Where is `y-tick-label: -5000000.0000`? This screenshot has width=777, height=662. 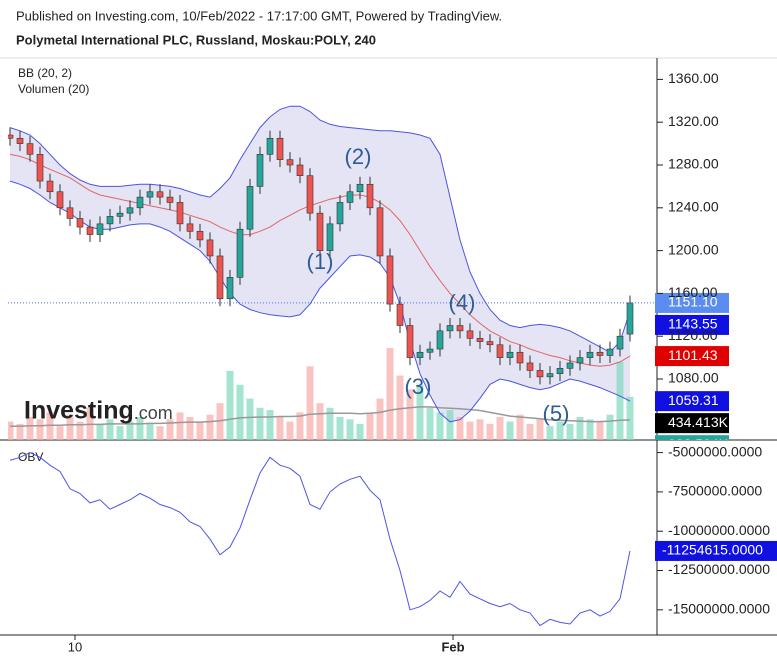
y-tick-label: -5000000.0000 is located at coordinates (715, 451).